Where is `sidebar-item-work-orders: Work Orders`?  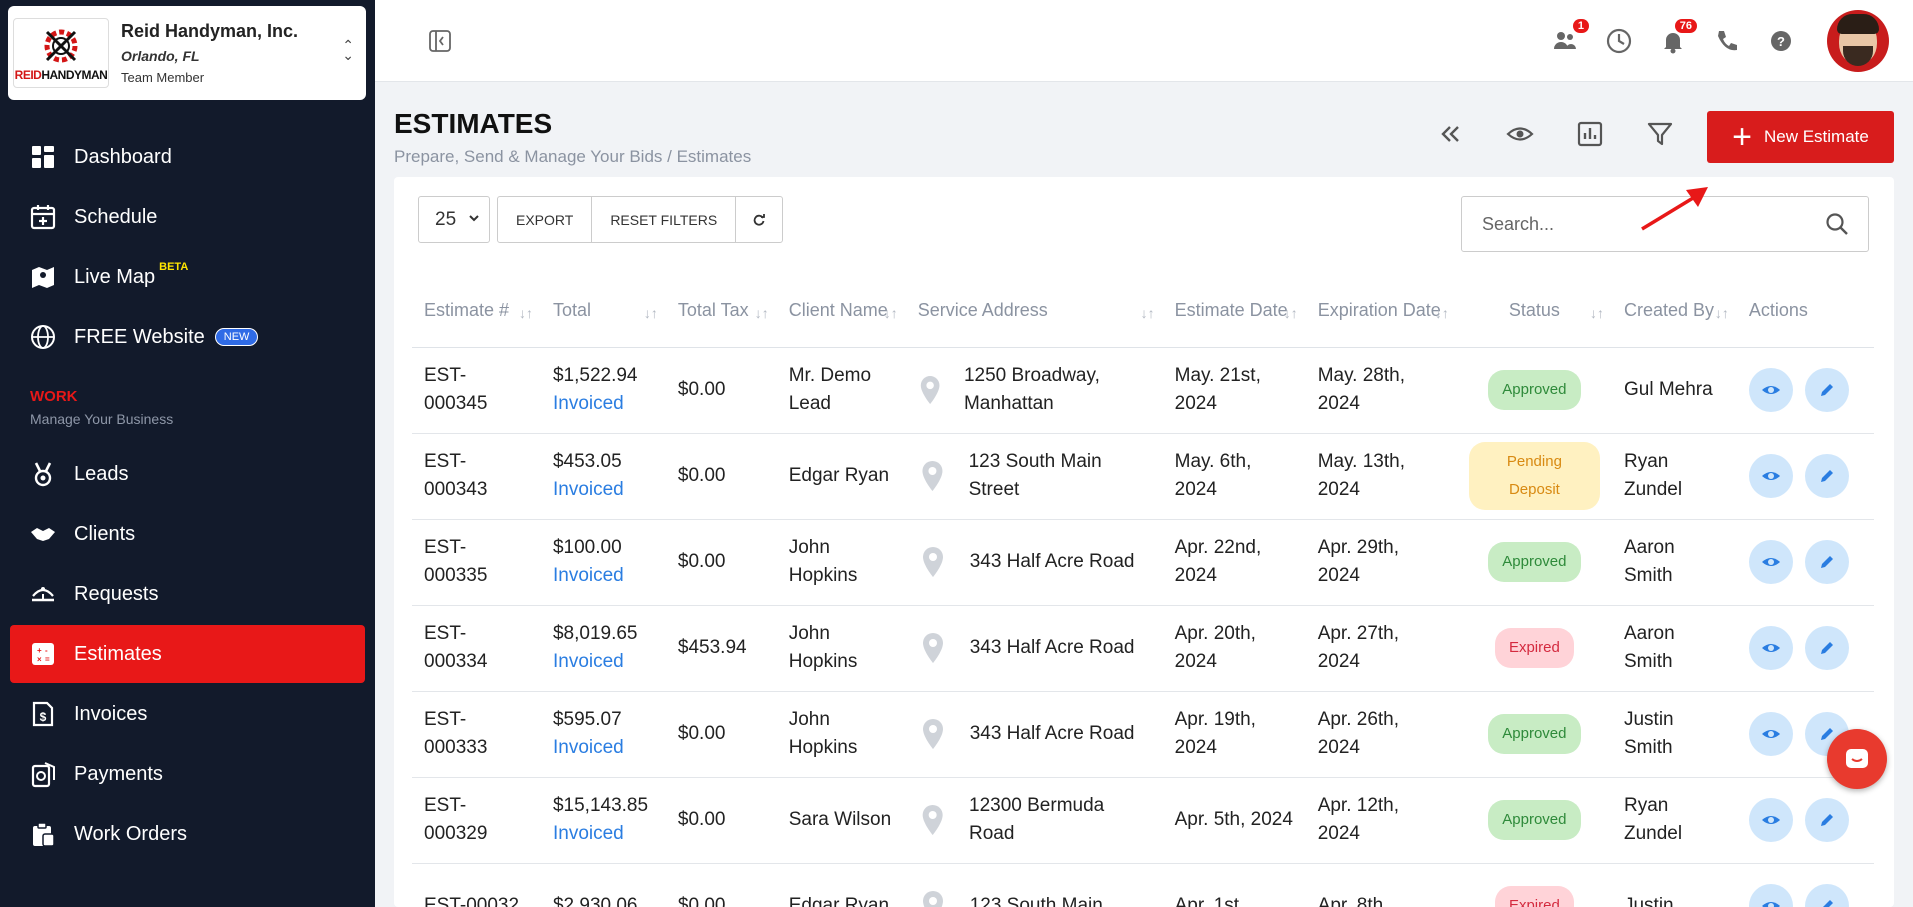
sidebar-item-work-orders: Work Orders is located at coordinates (187, 834).